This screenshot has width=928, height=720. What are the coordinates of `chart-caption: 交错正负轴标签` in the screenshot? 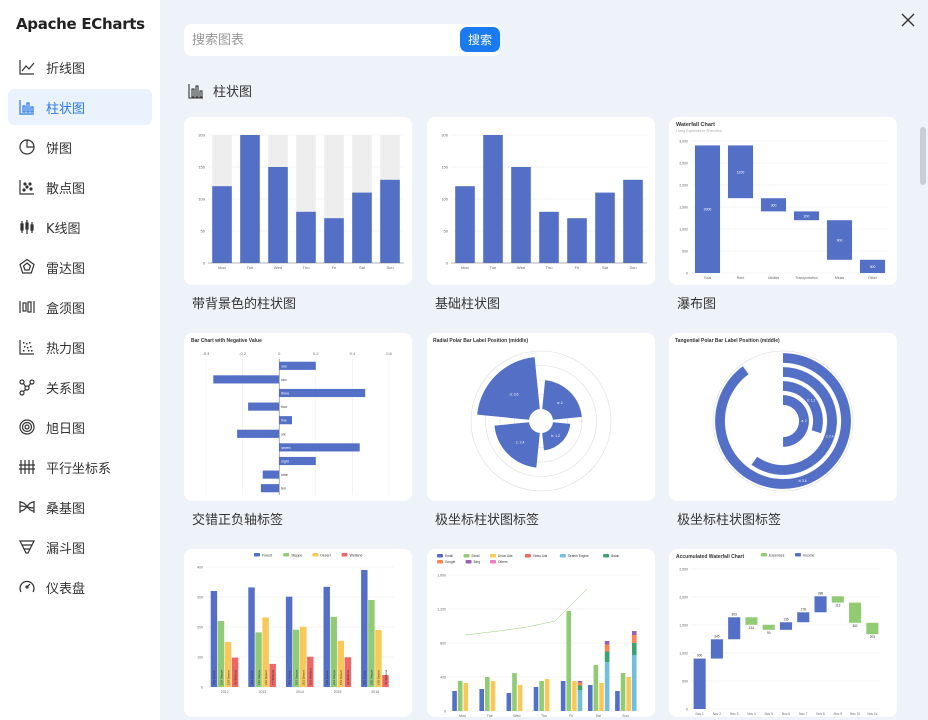 It's located at (238, 520).